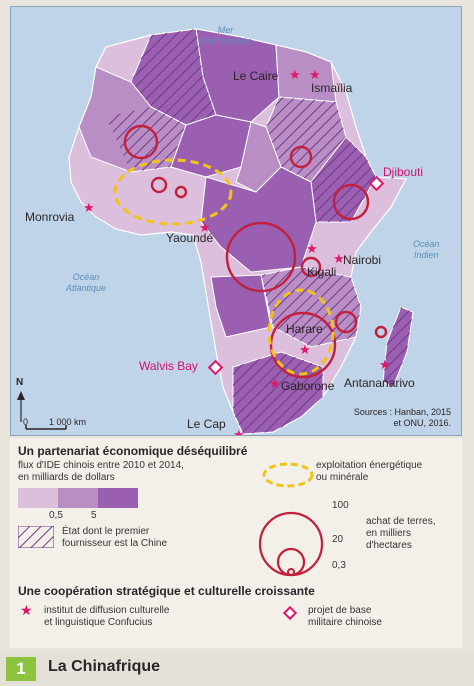 This screenshot has width=474, height=686. I want to click on city-label-antananarivo: Antananarivo, so click(379, 383).